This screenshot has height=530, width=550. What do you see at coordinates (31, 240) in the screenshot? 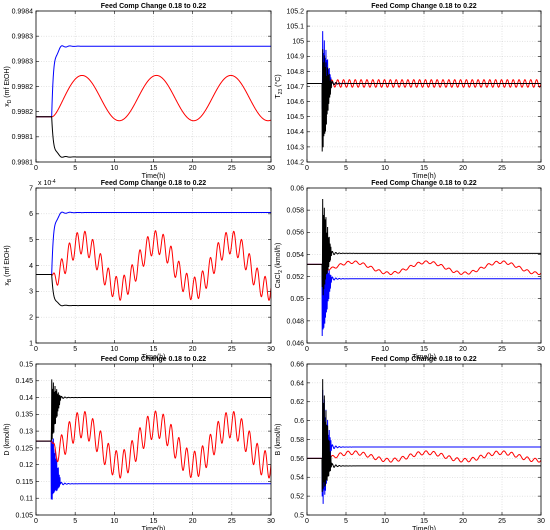
I see `y-tick-label: 5` at bounding box center [31, 240].